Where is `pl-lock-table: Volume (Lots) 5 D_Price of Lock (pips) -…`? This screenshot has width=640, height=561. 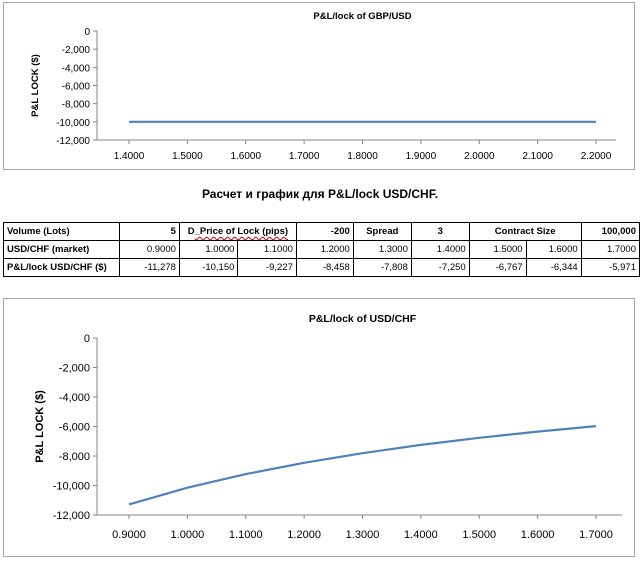 pl-lock-table: Volume (Lots) 5 D_Price of Lock (pips) -… is located at coordinates (321, 249).